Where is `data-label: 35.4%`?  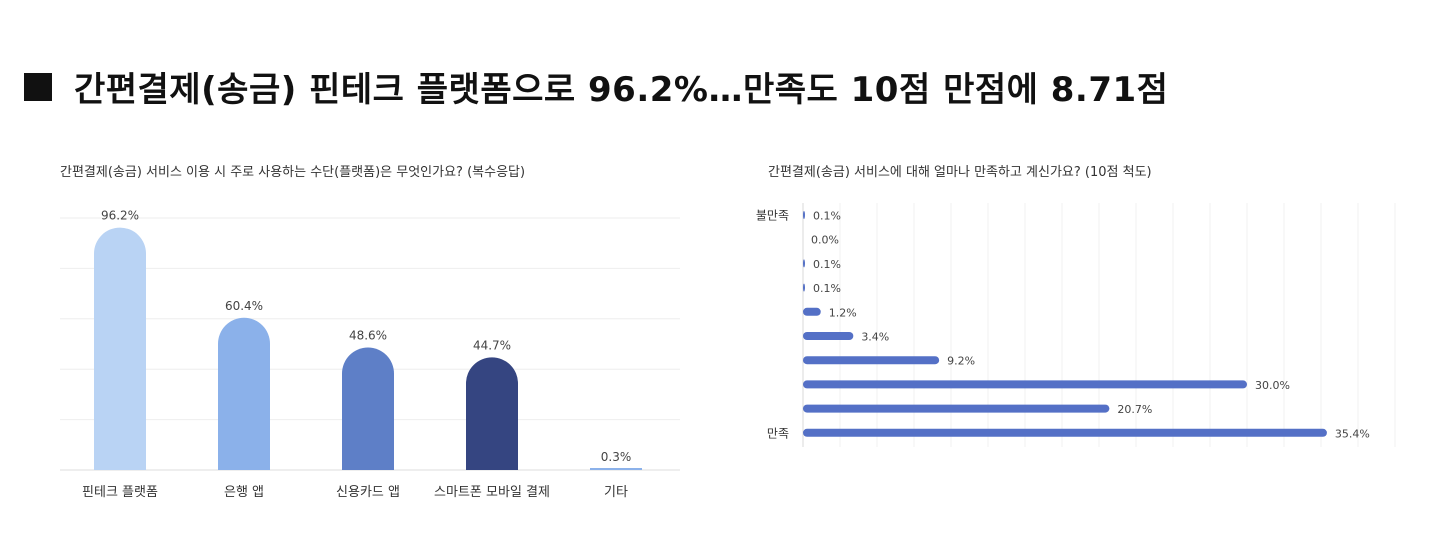
data-label: 35.4% is located at coordinates (1352, 433).